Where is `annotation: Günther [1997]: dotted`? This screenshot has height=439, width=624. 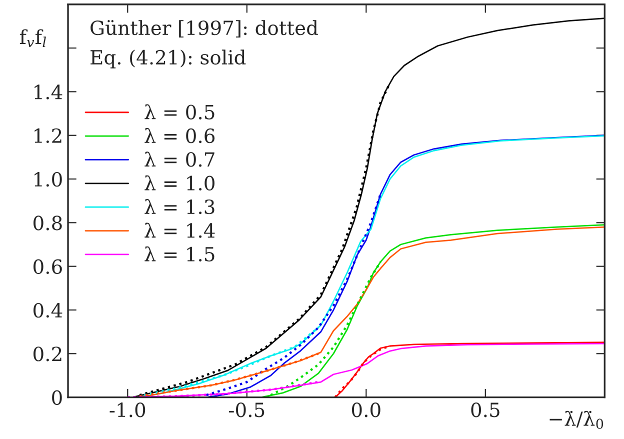 annotation: Günther [1997]: dotted is located at coordinates (204, 29).